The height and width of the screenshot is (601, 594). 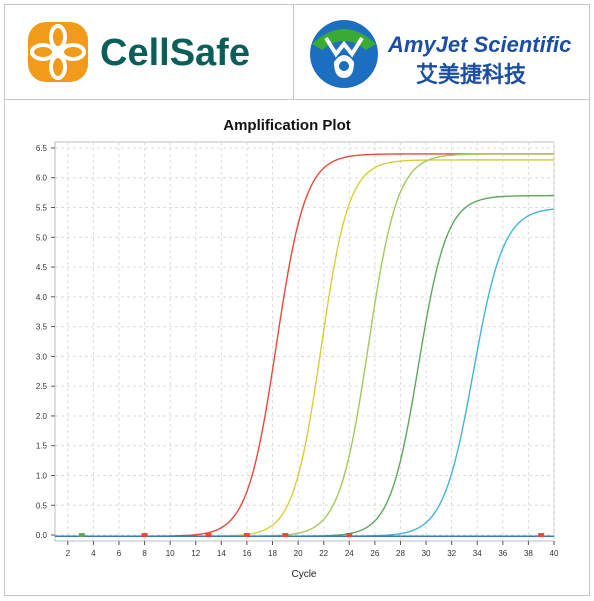 What do you see at coordinates (42, 297) in the screenshot?
I see `y-tick-label: 4.0` at bounding box center [42, 297].